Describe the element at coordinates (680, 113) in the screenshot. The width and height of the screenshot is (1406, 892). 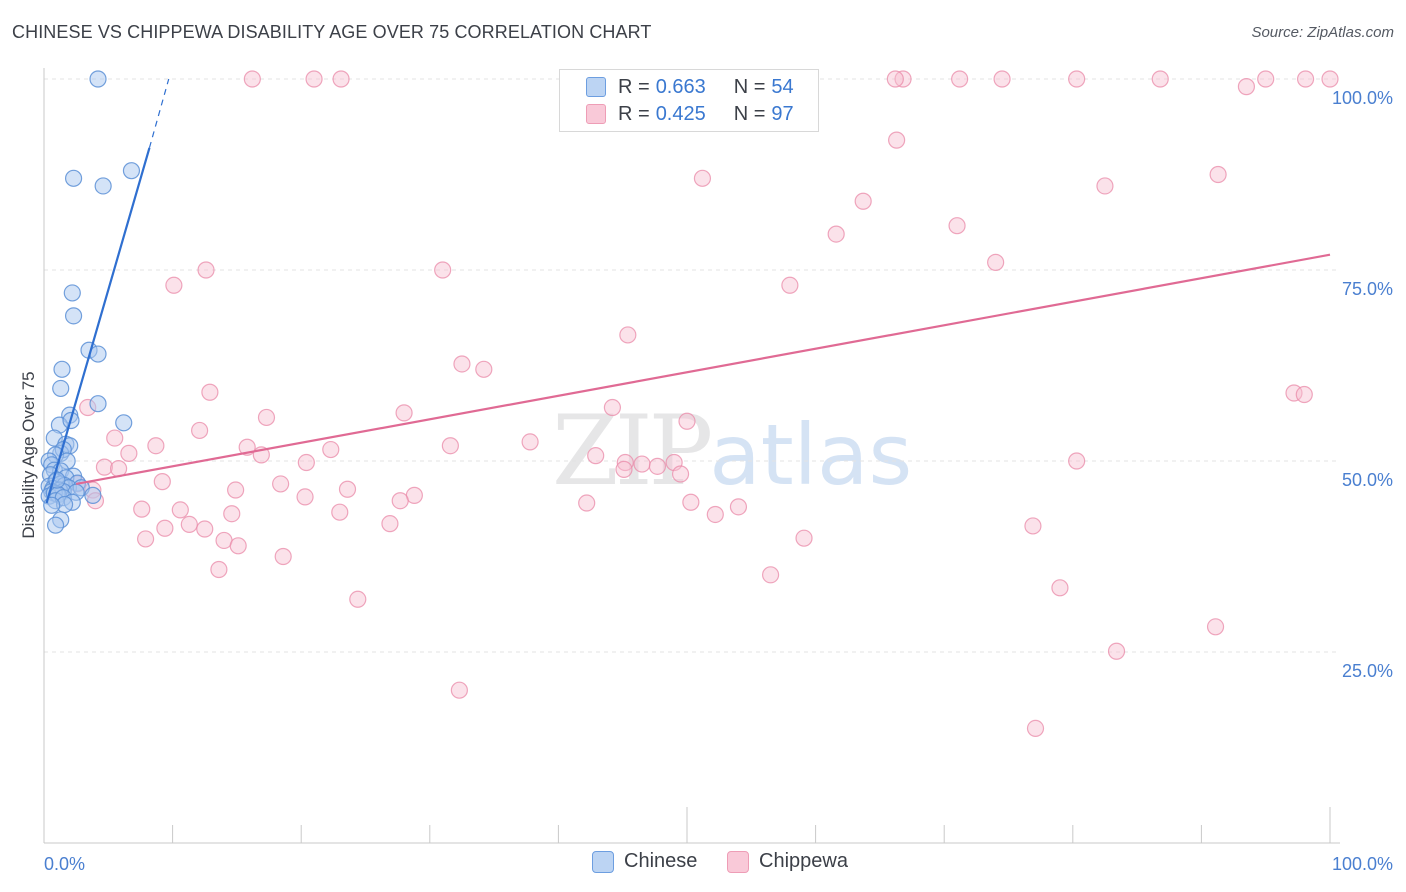
I see `r-value: 0.425` at that location.